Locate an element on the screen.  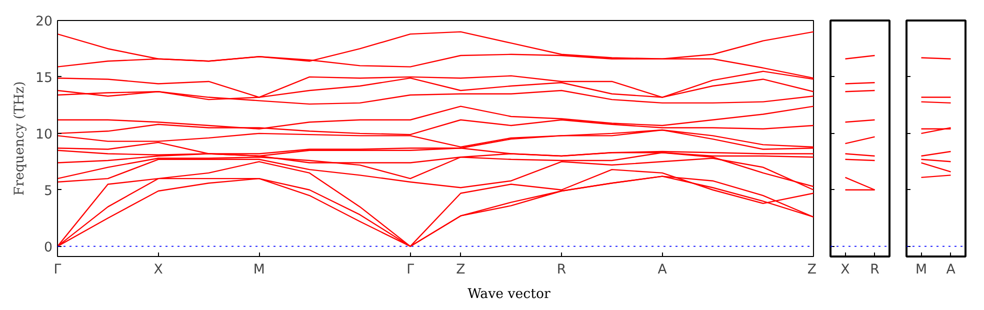
y-tick-label: 15 is located at coordinates (44, 78).